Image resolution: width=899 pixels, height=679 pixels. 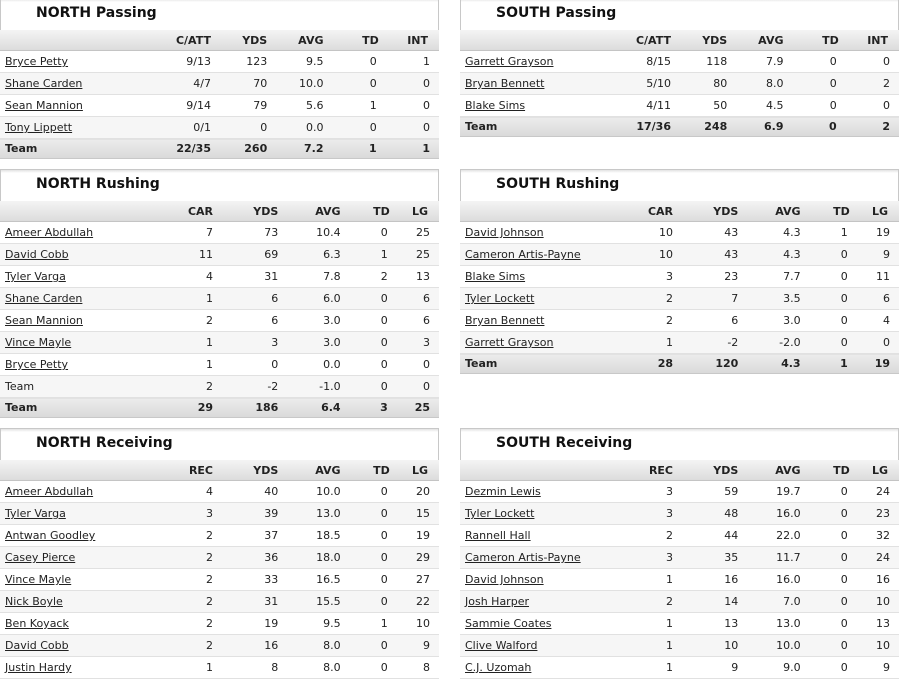 What do you see at coordinates (84, 601) in the screenshot?
I see `player-name-cell: Nick Boyle` at bounding box center [84, 601].